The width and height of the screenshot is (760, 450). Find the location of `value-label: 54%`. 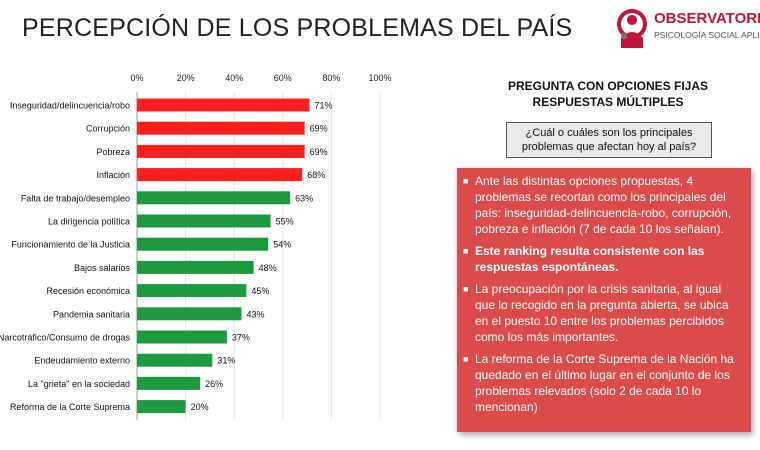

value-label: 54% is located at coordinates (282, 245).